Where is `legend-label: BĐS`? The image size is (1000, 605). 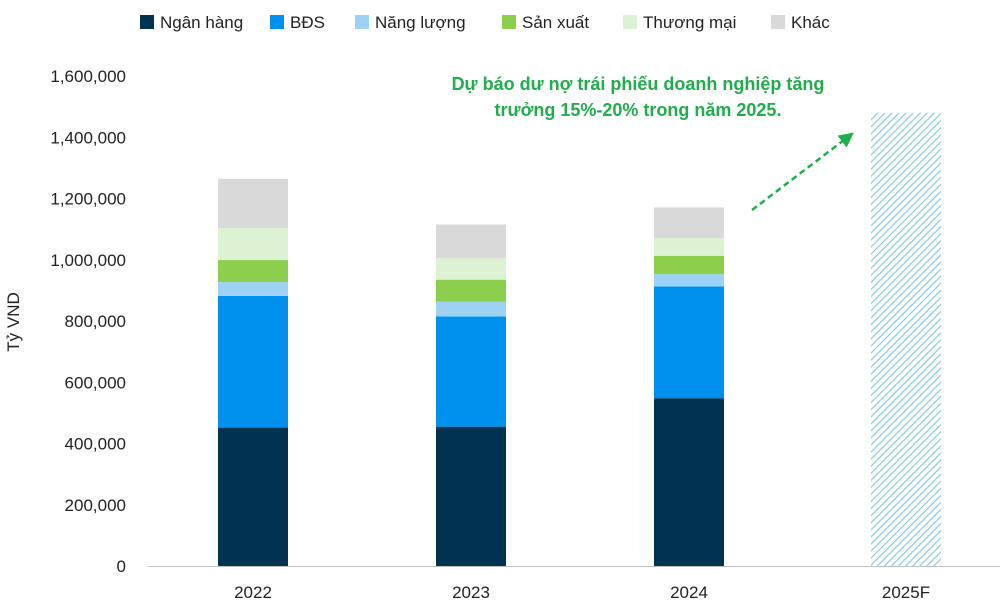
legend-label: BĐS is located at coordinates (307, 22).